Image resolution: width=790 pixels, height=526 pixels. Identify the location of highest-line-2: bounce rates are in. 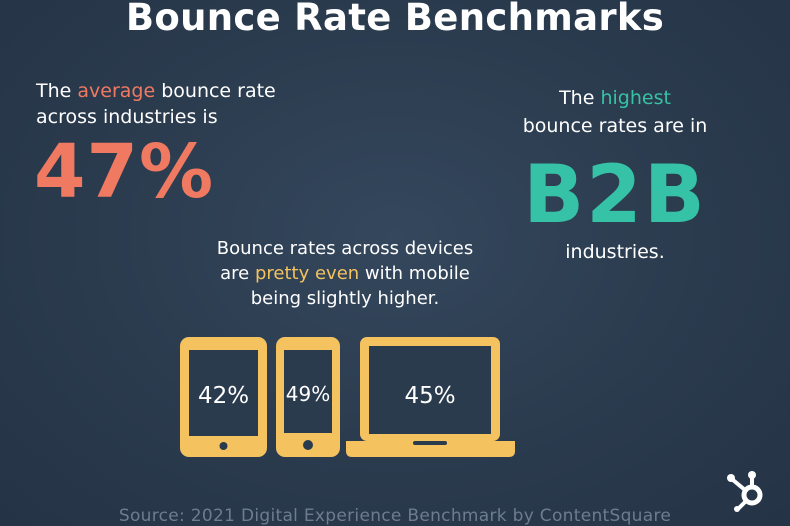
(615, 126).